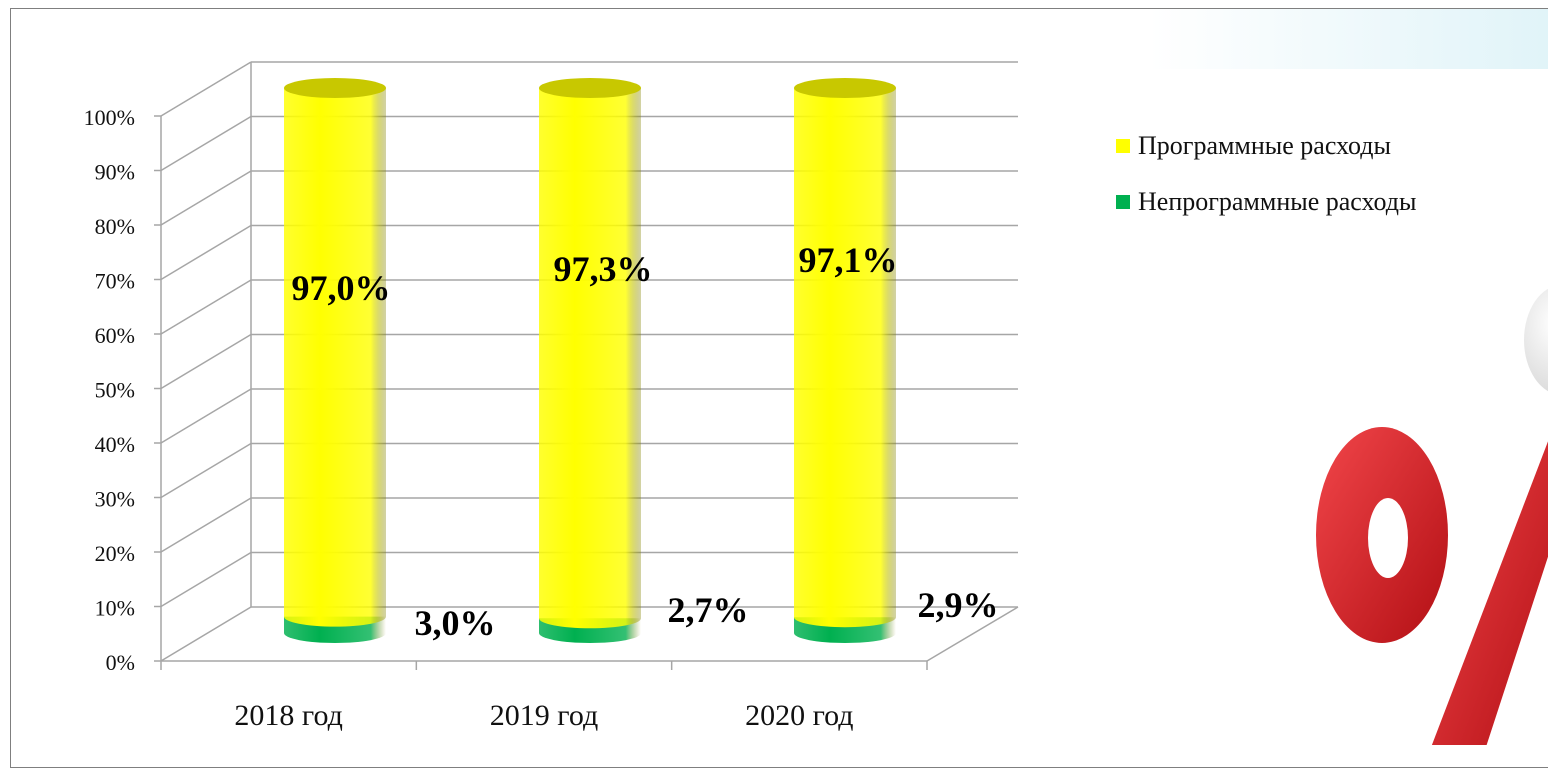 The width and height of the screenshot is (1548, 768). I want to click on percent-sign-slash, so click(1489, 577).